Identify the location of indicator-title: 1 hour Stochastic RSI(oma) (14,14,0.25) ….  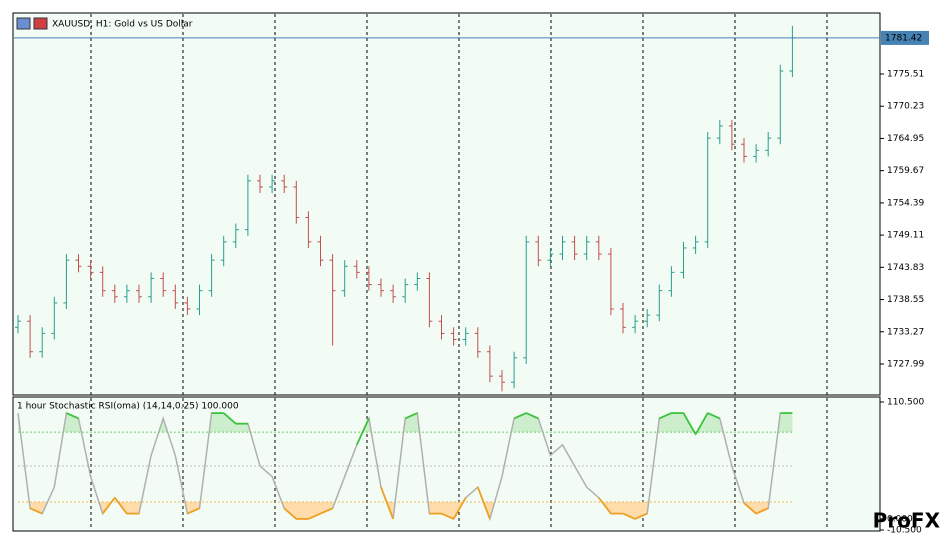
(128, 407).